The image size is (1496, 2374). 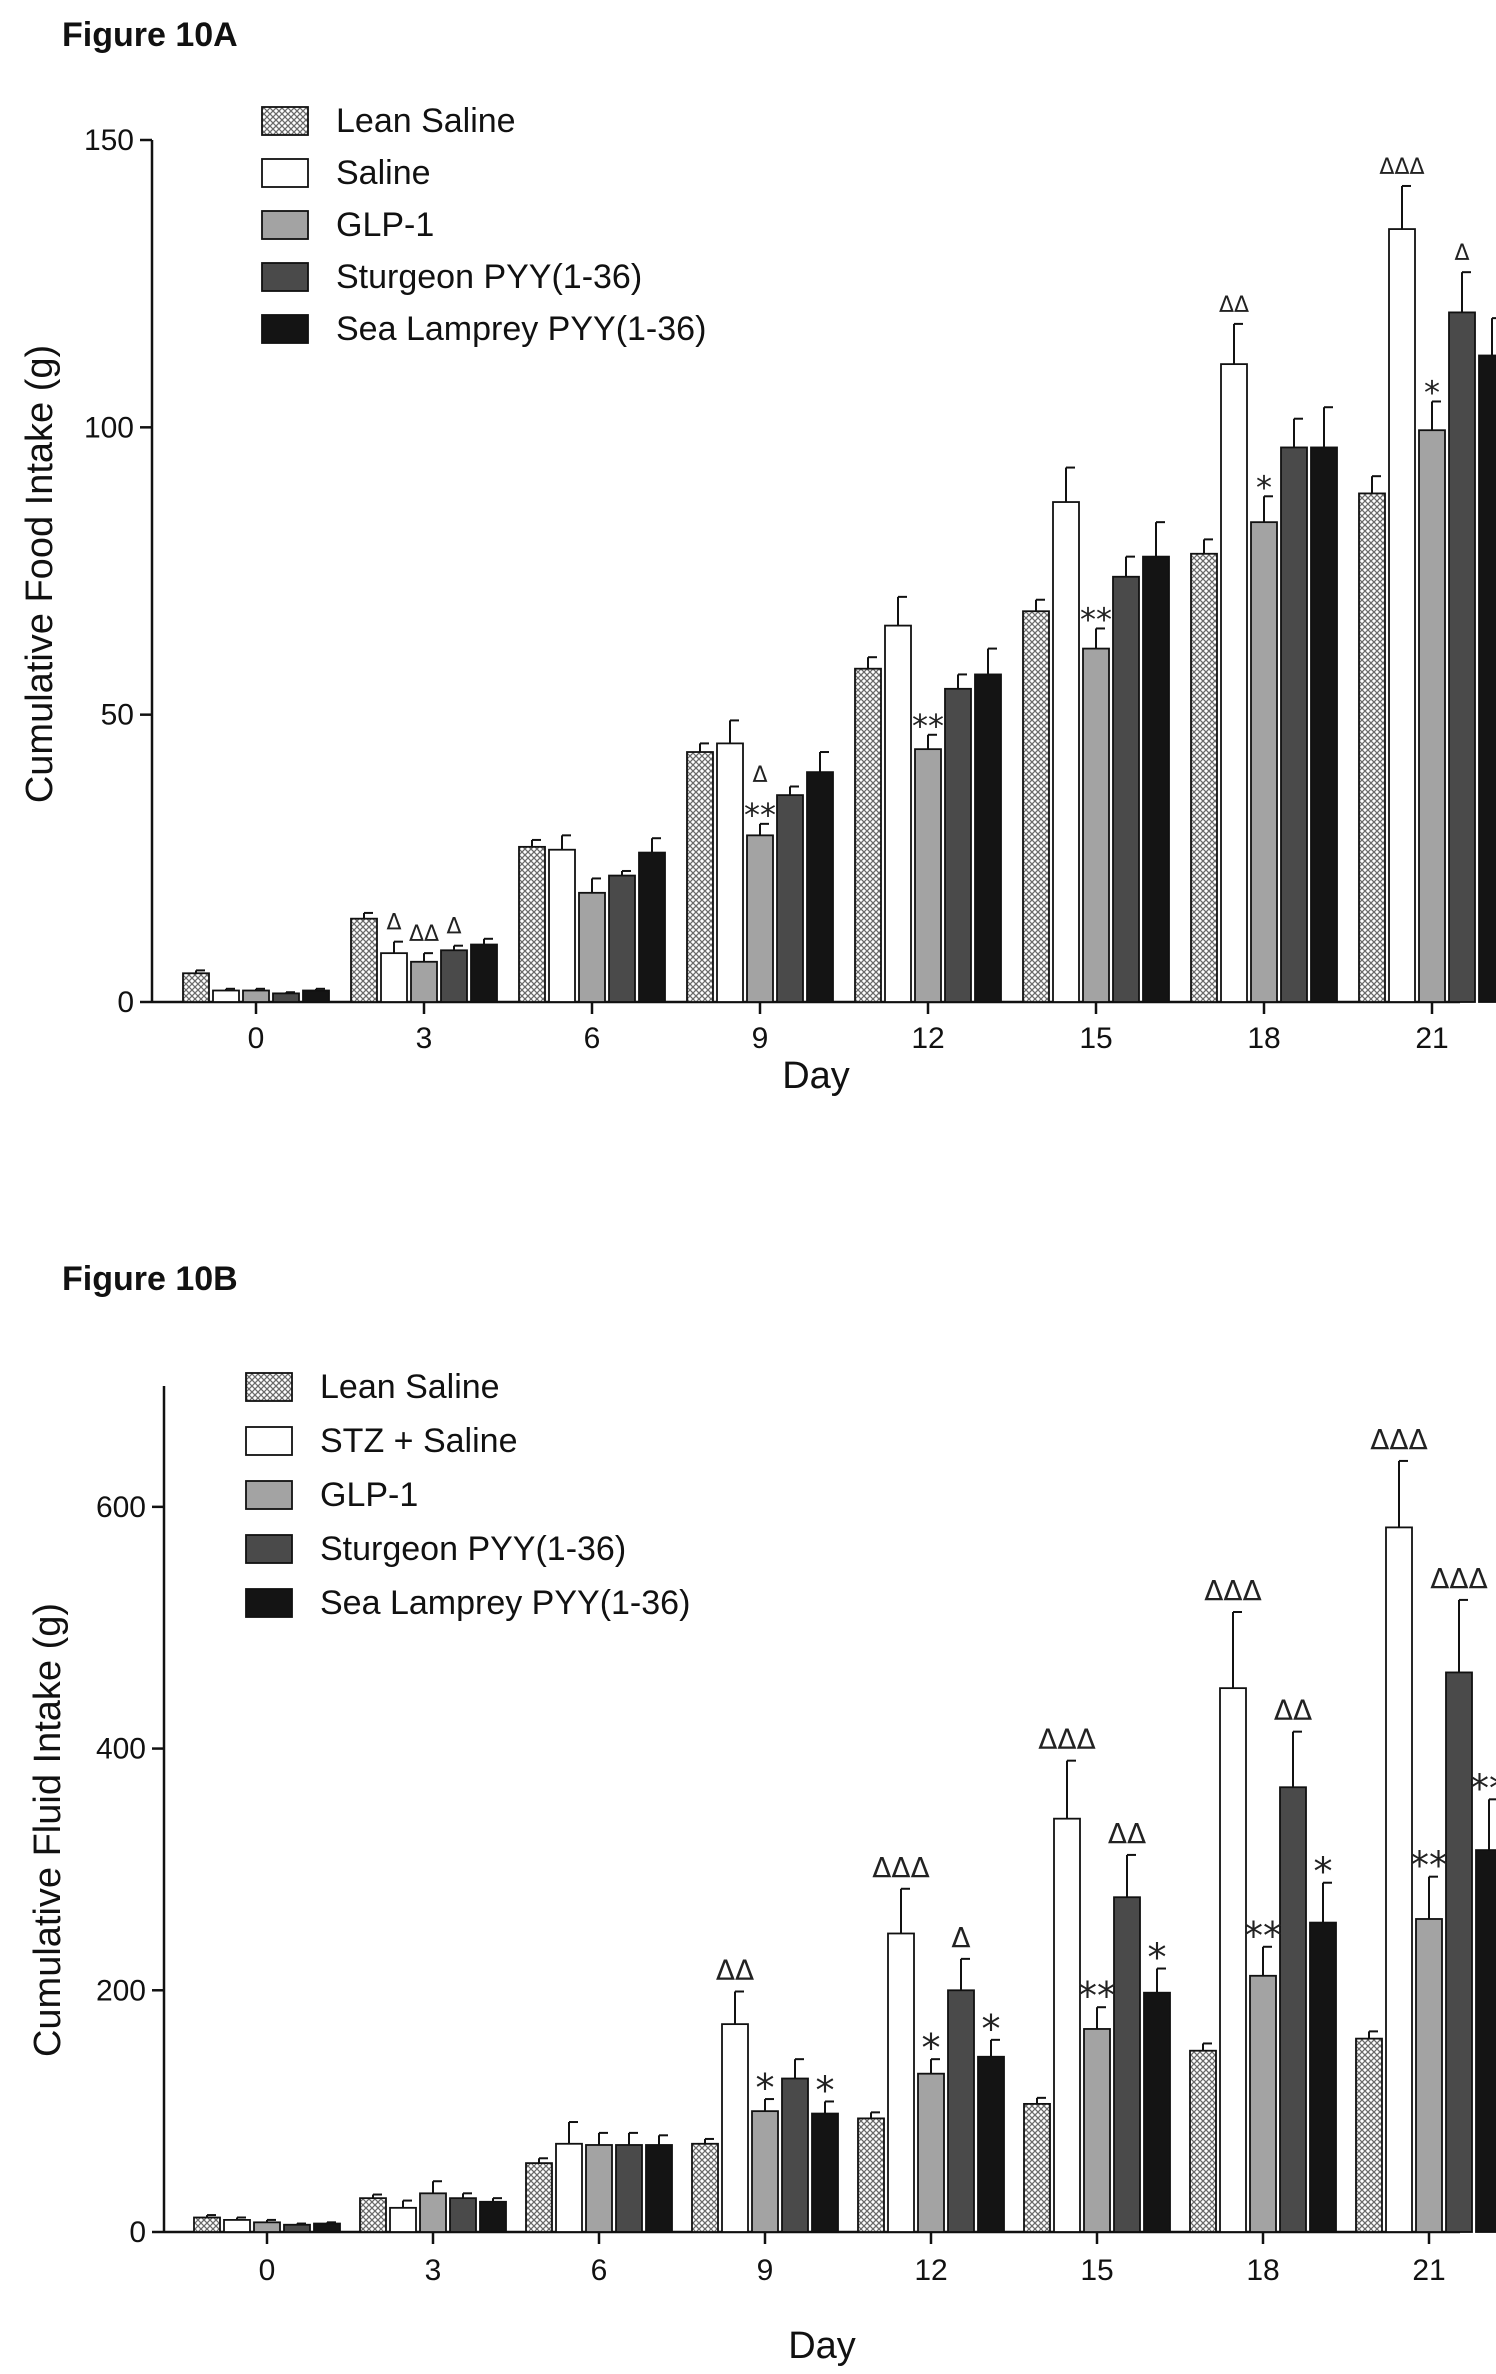 I want to click on y-tick-label: 100, so click(x=109, y=427).